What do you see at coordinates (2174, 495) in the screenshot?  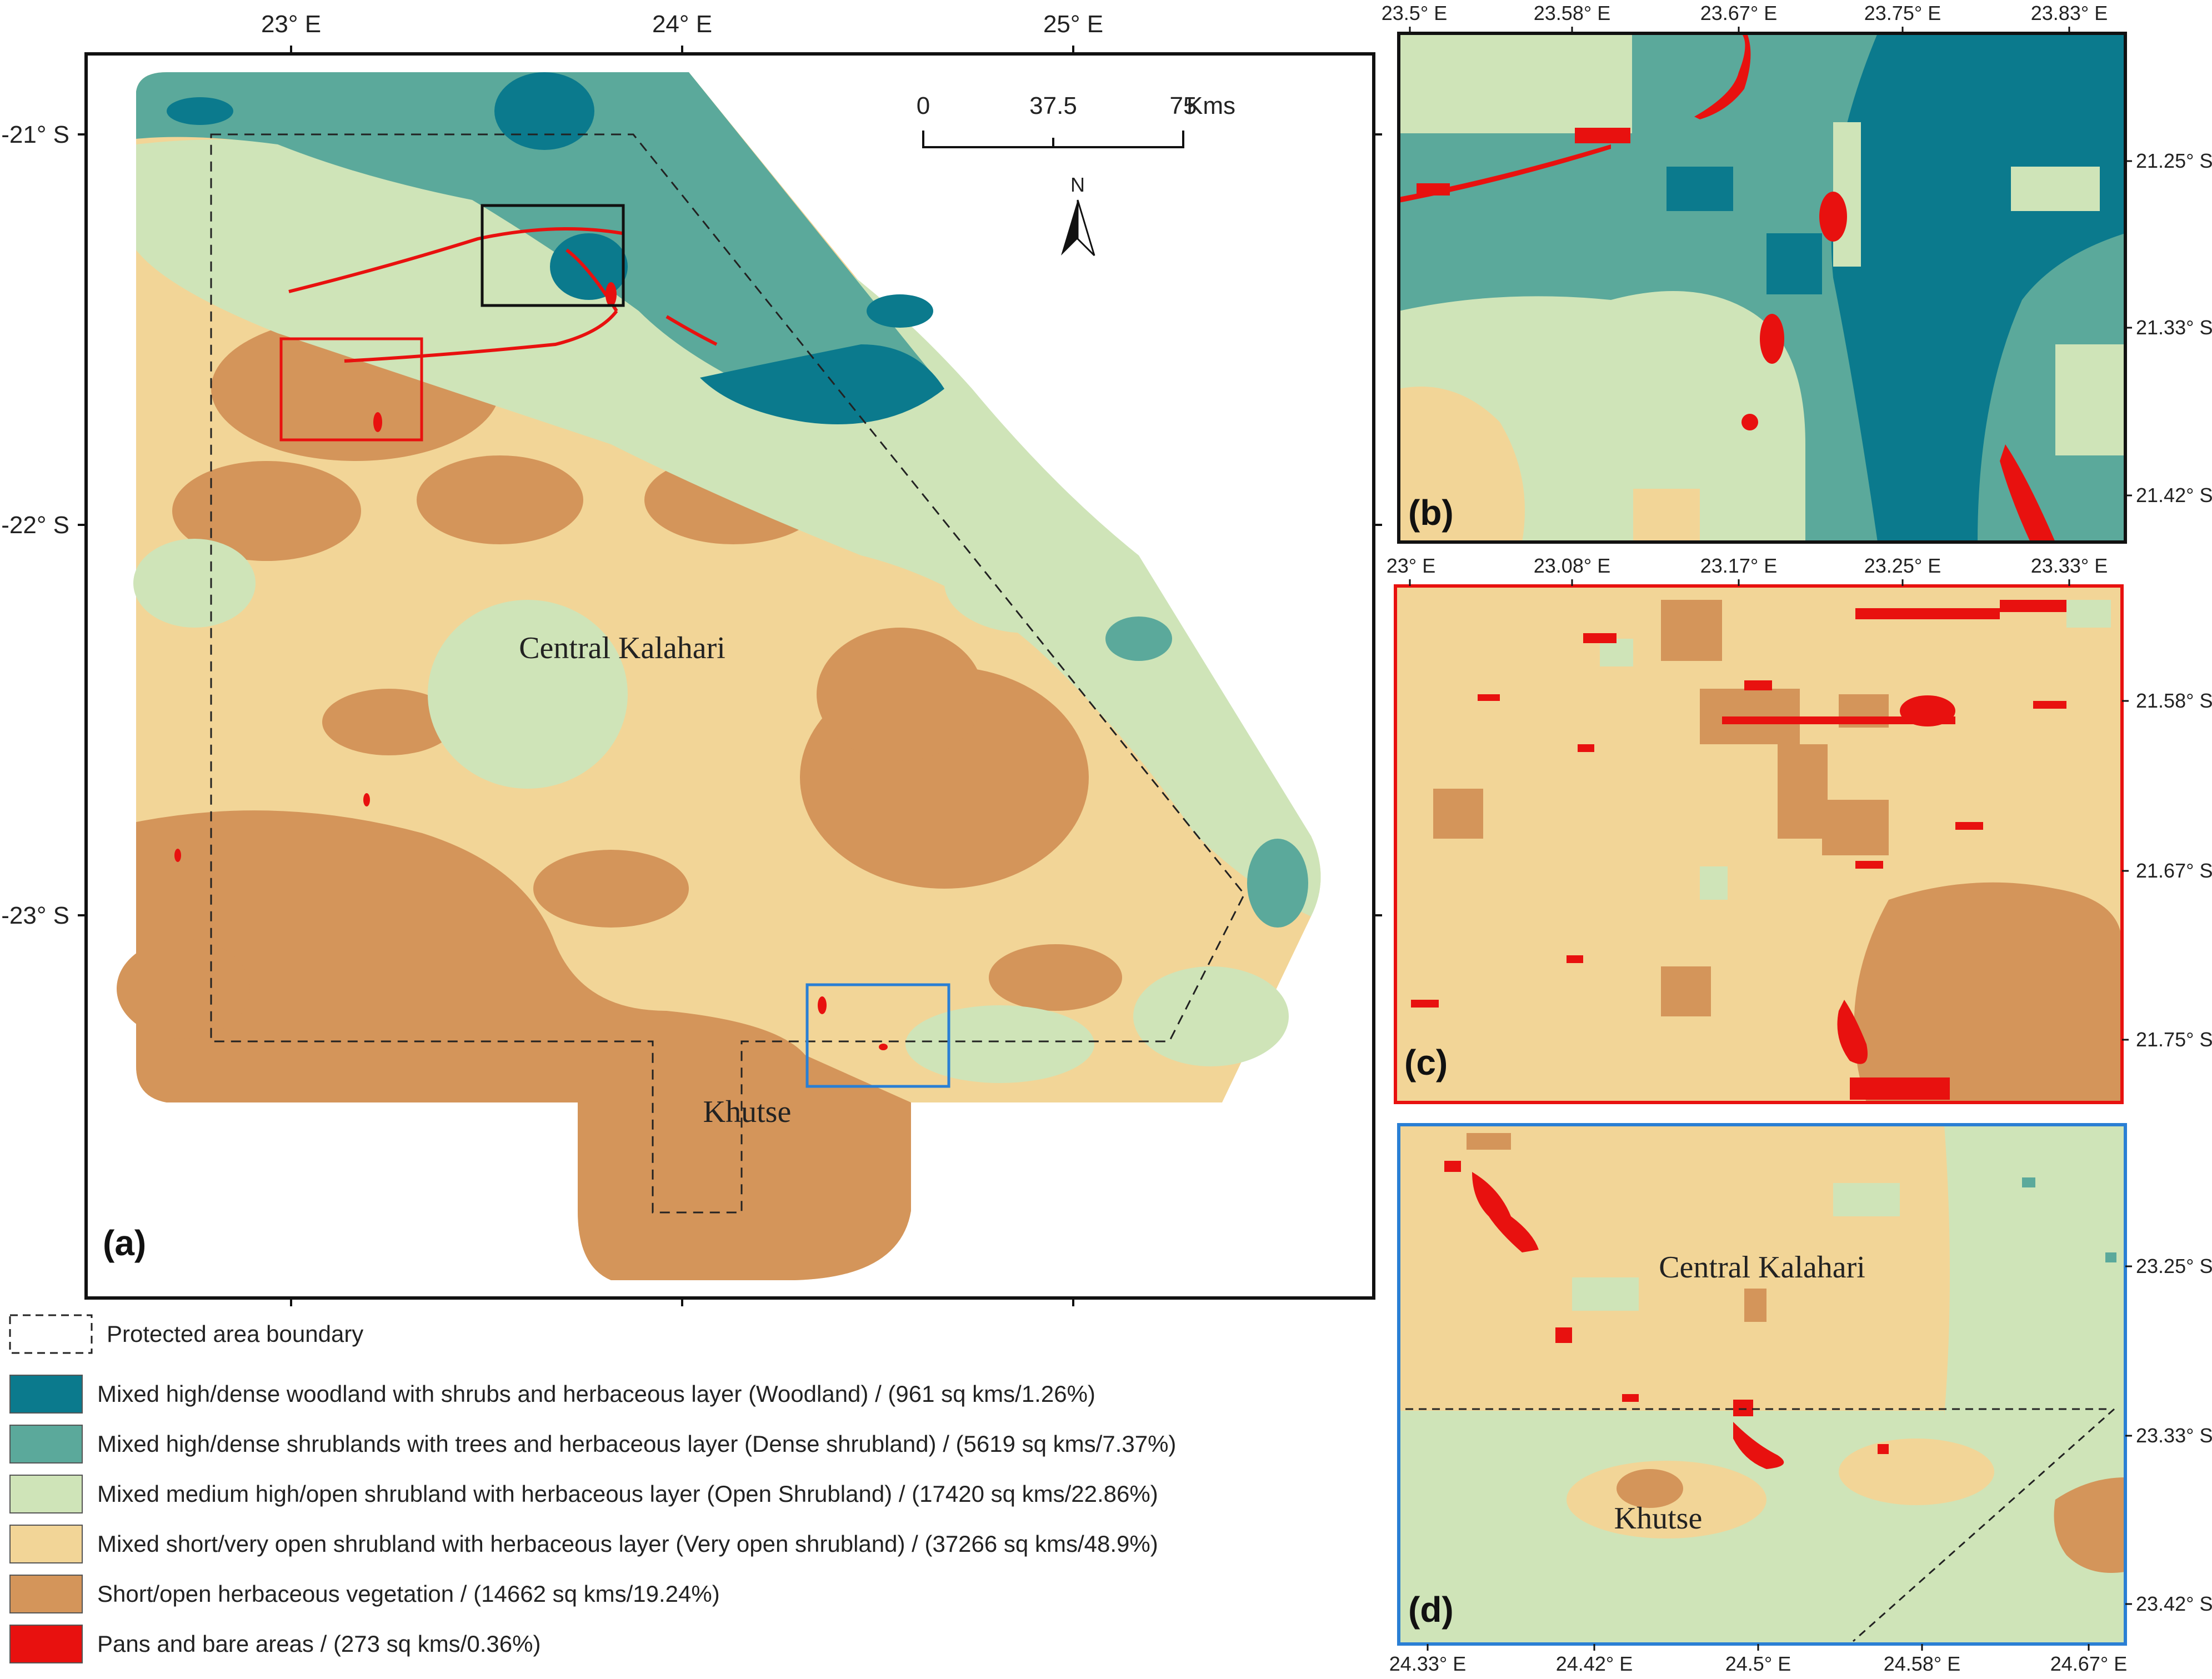 I see `panel-b-rtick-2: 21.42° S` at bounding box center [2174, 495].